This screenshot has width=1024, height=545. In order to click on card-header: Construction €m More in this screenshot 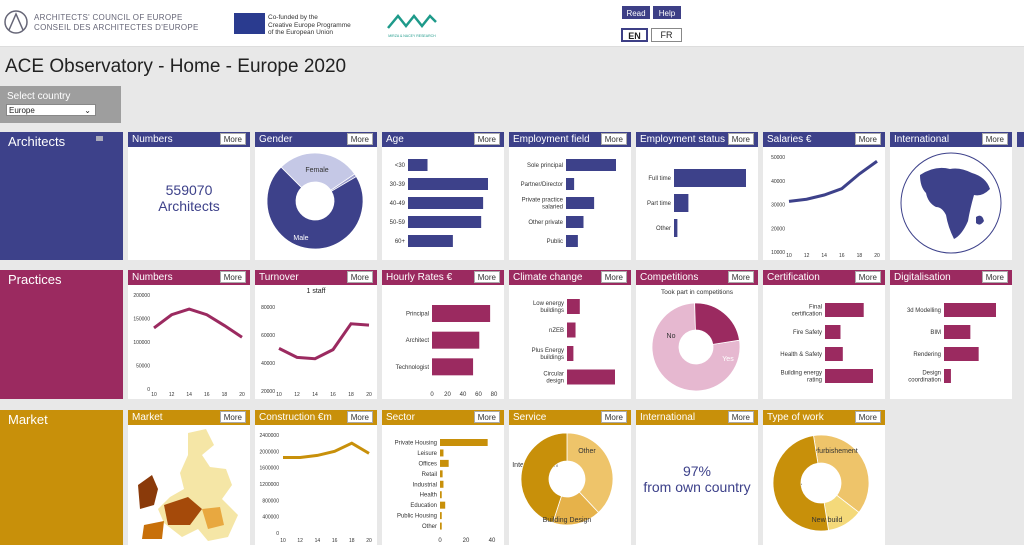, I will do `click(316, 417)`.